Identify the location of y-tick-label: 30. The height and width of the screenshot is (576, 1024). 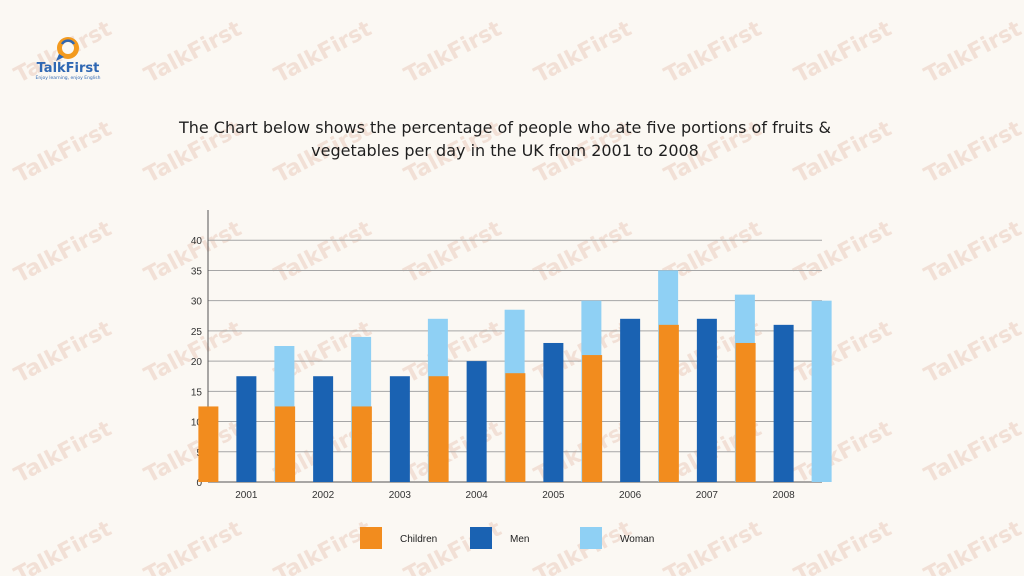
(197, 302).